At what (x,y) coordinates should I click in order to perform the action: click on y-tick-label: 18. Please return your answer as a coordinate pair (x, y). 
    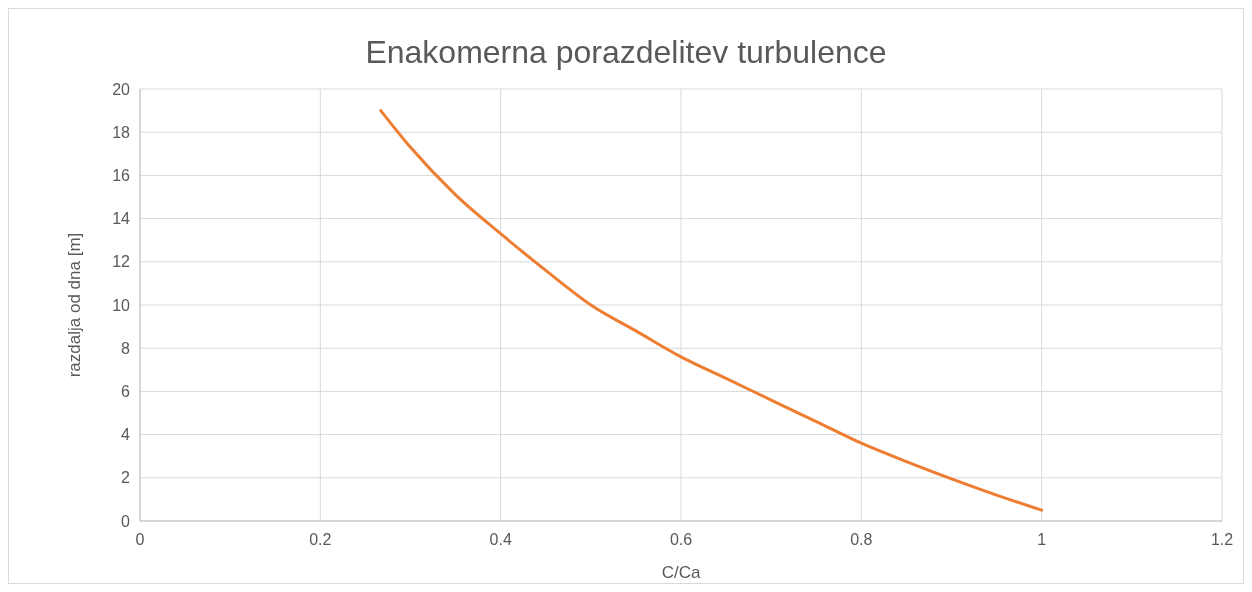
    Looking at the image, I should click on (121, 132).